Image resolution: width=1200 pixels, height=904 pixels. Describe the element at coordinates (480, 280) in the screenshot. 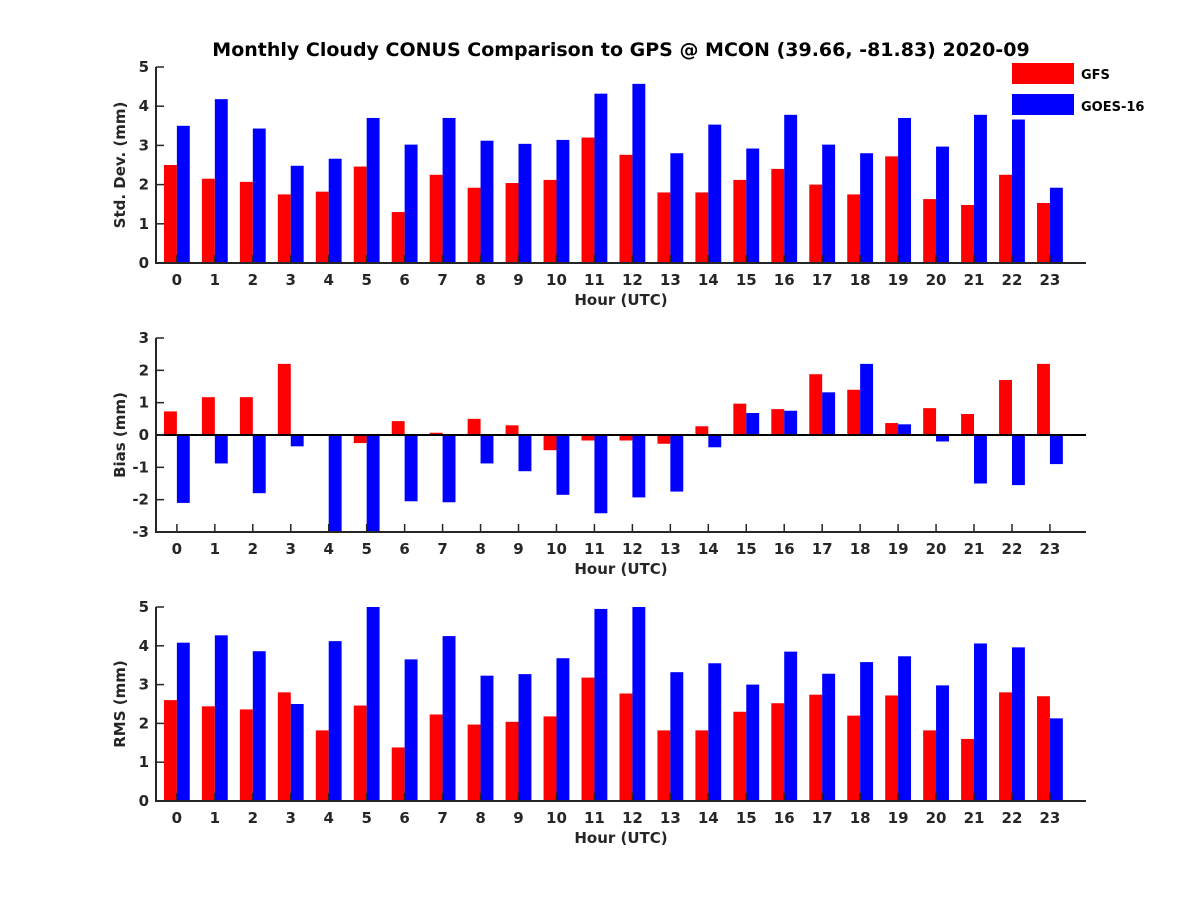

I see `std-xtick-label: 8` at that location.